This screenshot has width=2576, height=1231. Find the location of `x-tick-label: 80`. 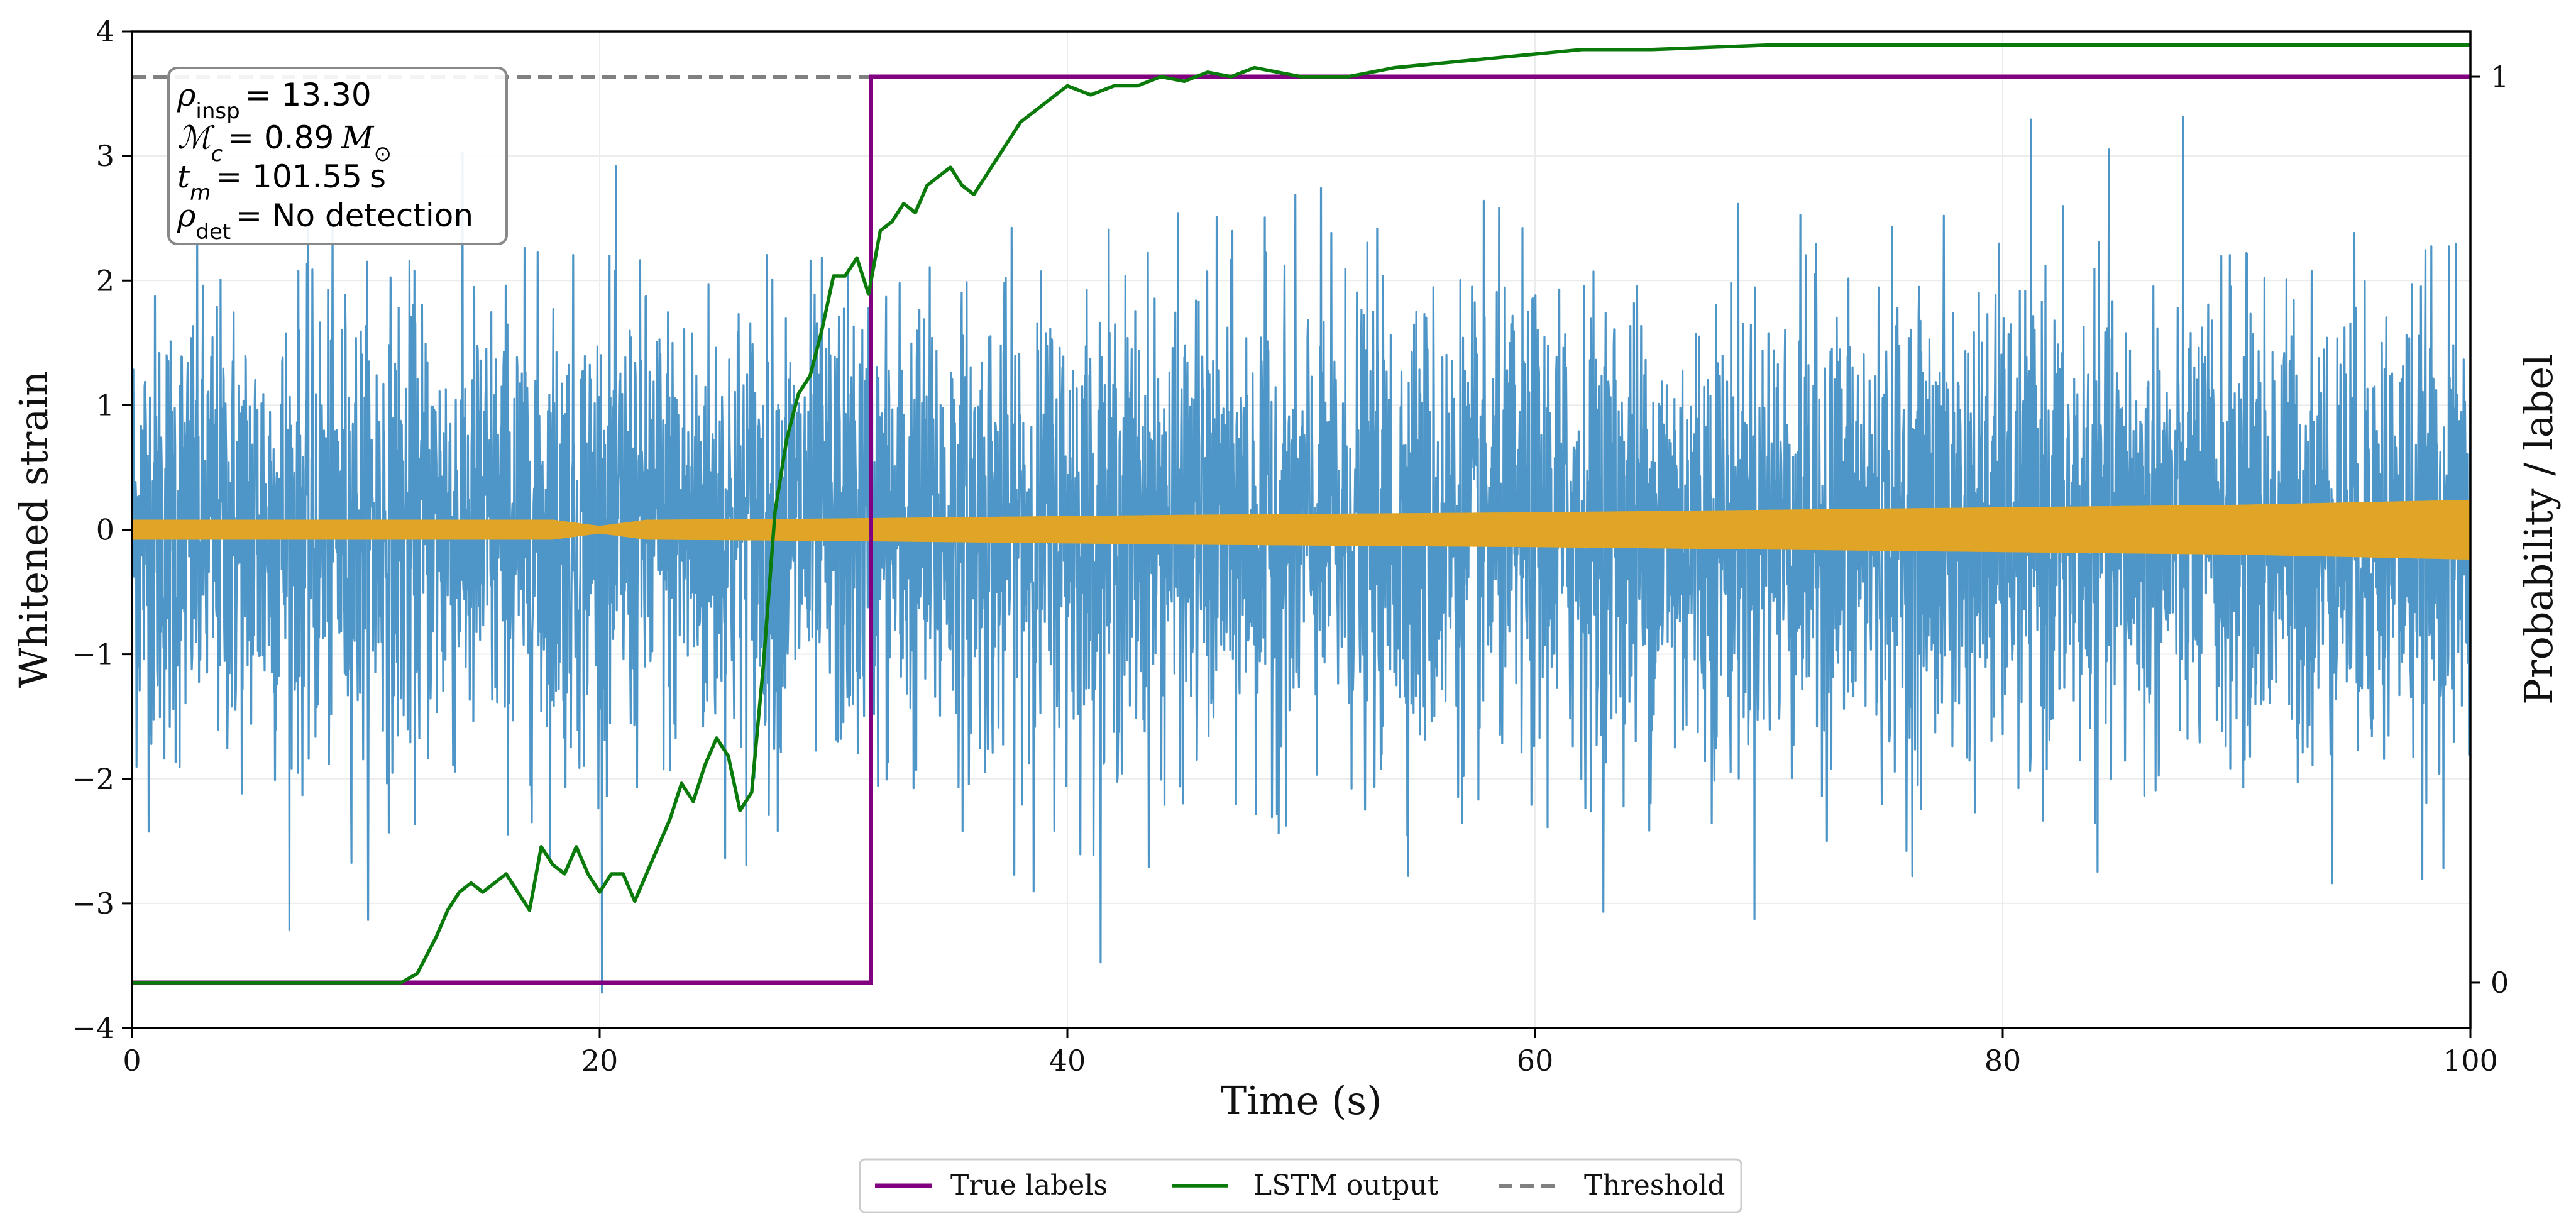

x-tick-label: 80 is located at coordinates (2003, 1061).